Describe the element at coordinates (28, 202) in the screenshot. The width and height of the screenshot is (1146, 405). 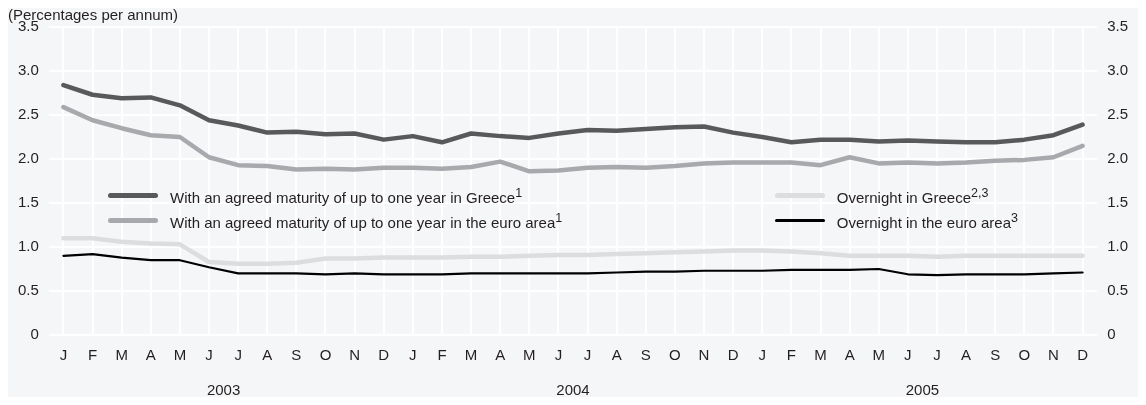
I see `y-tick-label: 1.5` at that location.